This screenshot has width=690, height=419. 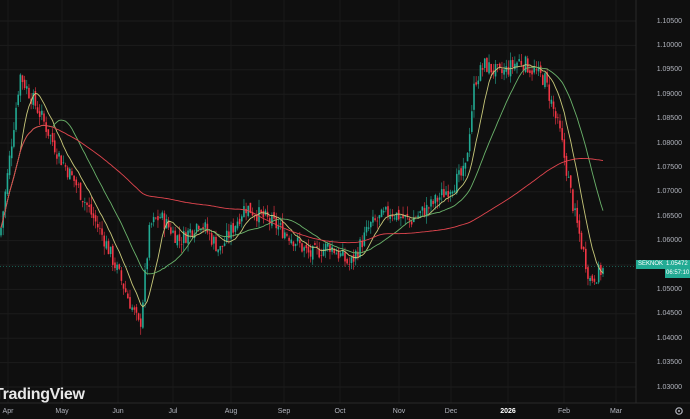 What do you see at coordinates (340, 411) in the screenshot?
I see `x-tick-label: Oct` at bounding box center [340, 411].